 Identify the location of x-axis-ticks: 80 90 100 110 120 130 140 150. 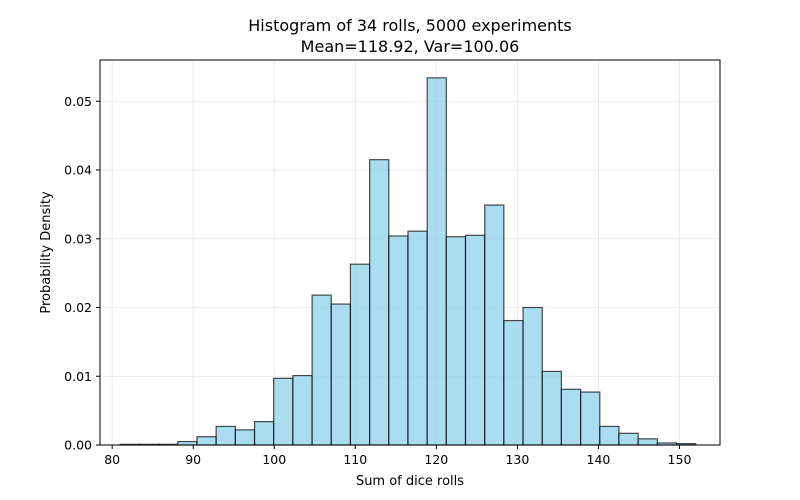
(397, 456).